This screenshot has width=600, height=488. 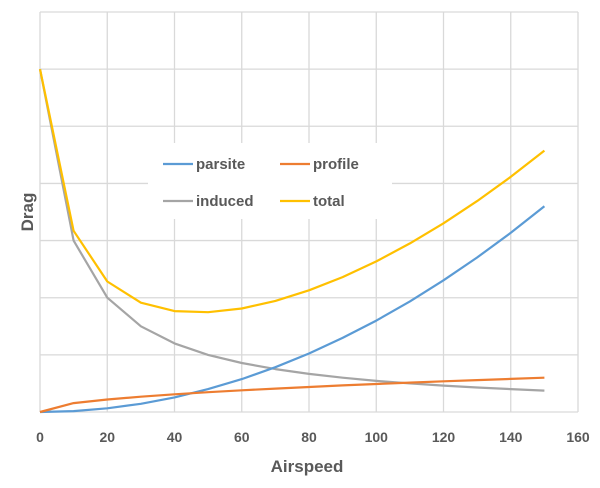 What do you see at coordinates (242, 437) in the screenshot?
I see `x-tick-label: 60` at bounding box center [242, 437].